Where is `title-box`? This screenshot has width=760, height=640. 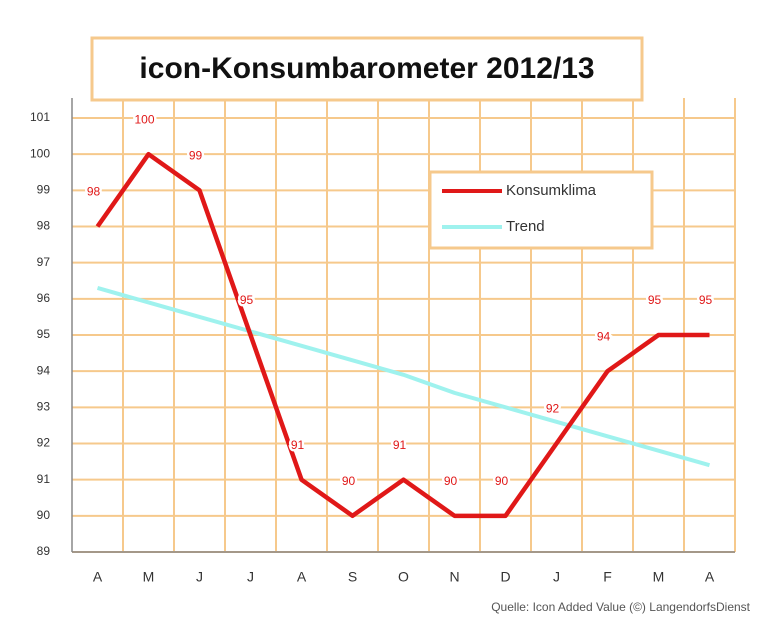
title-box is located at coordinates (367, 69).